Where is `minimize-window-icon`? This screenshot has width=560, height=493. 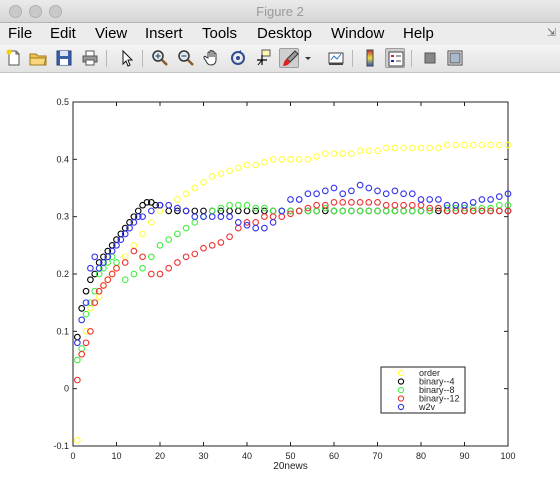 minimize-window-icon is located at coordinates (35, 11).